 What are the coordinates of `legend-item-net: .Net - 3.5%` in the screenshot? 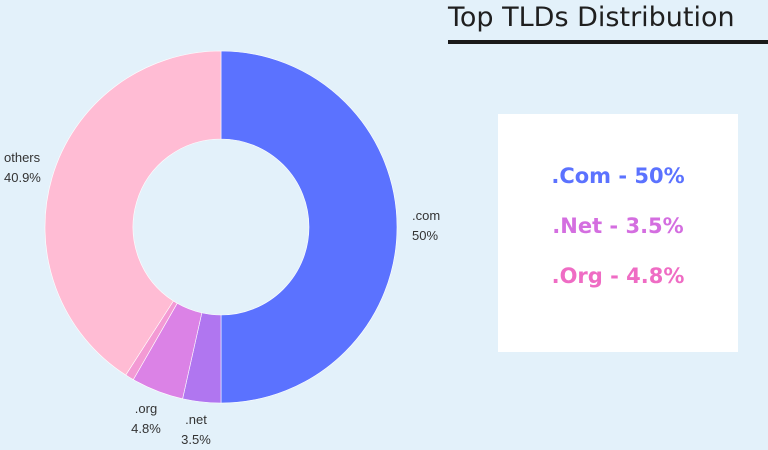 It's located at (618, 226).